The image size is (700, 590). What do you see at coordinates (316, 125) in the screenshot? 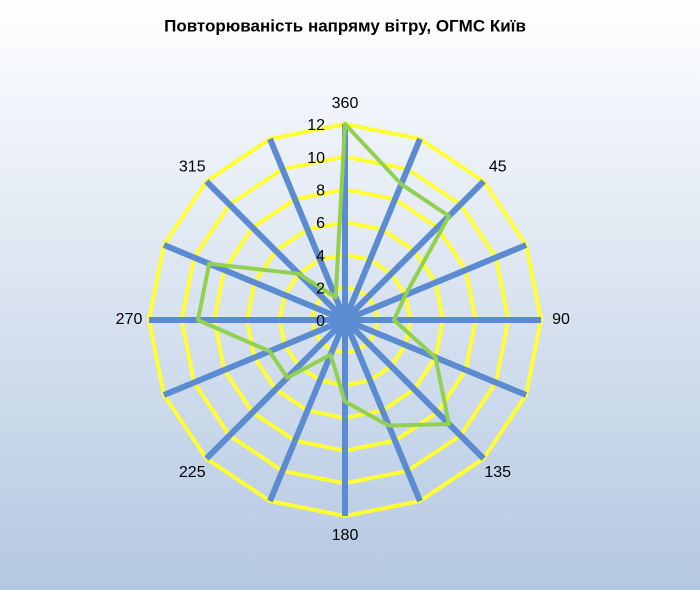
I see `r-tick-label: 12` at bounding box center [316, 125].